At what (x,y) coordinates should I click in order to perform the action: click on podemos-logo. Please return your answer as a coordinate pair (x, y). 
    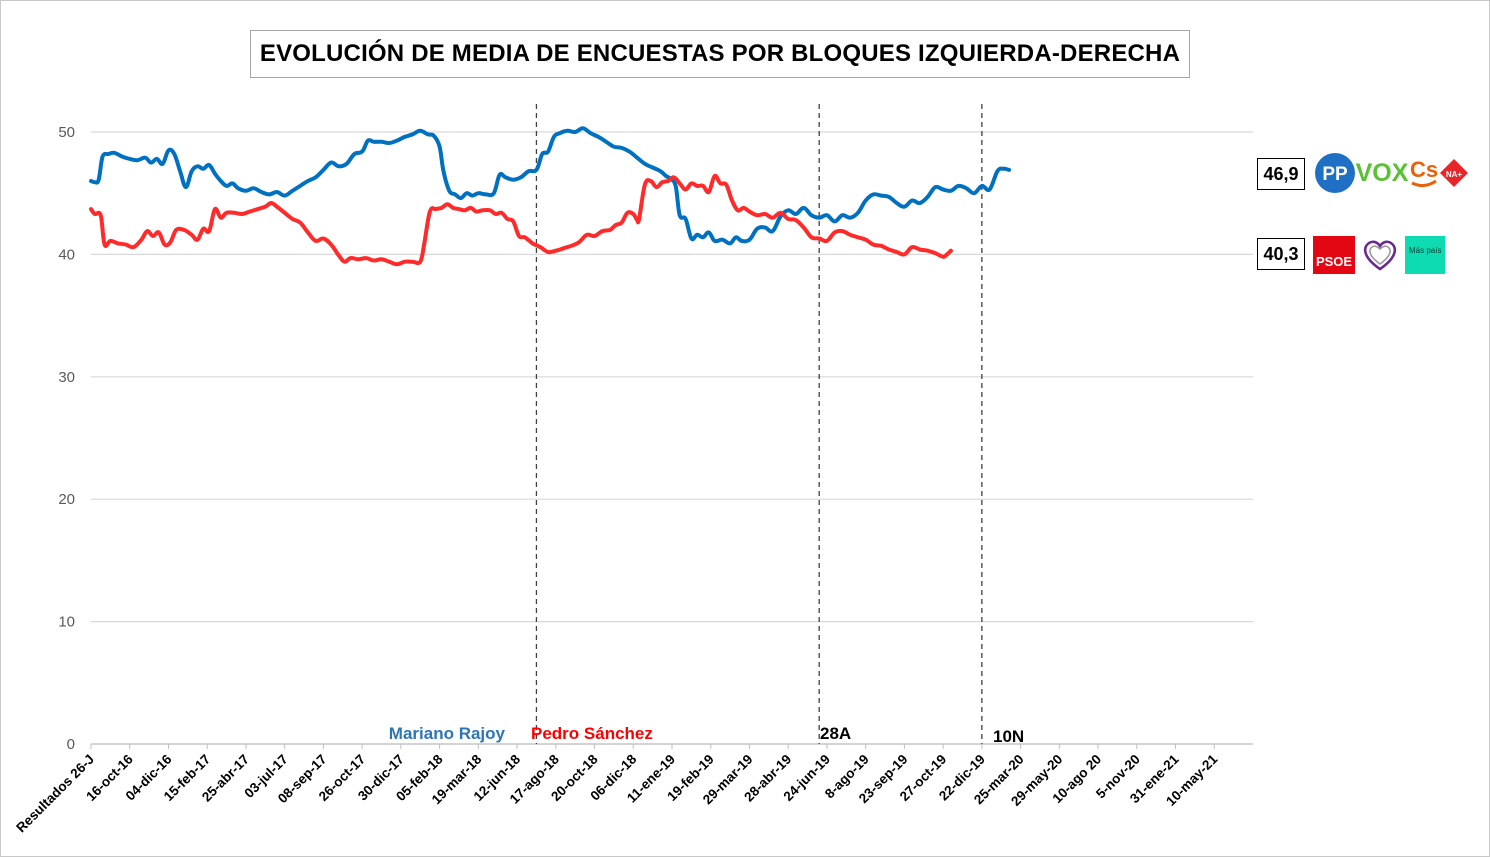
    Looking at the image, I should click on (1380, 255).